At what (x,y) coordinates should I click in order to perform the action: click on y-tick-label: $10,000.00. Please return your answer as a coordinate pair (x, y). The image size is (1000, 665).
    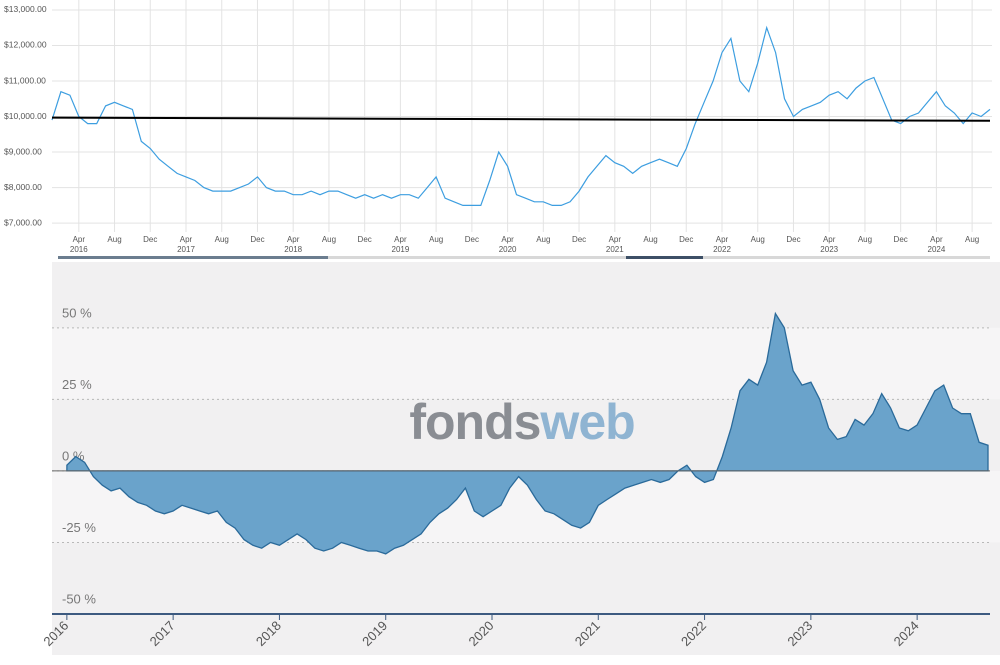
    Looking at the image, I should click on (25, 116).